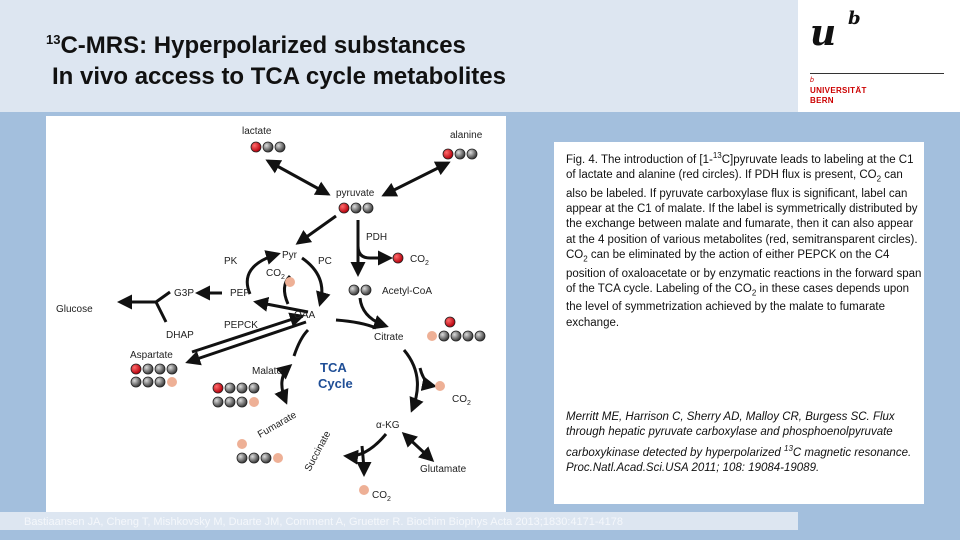 Image resolution: width=960 pixels, height=540 pixels. What do you see at coordinates (440, 386) in the screenshot?
I see `citrate-co2-semi` at bounding box center [440, 386].